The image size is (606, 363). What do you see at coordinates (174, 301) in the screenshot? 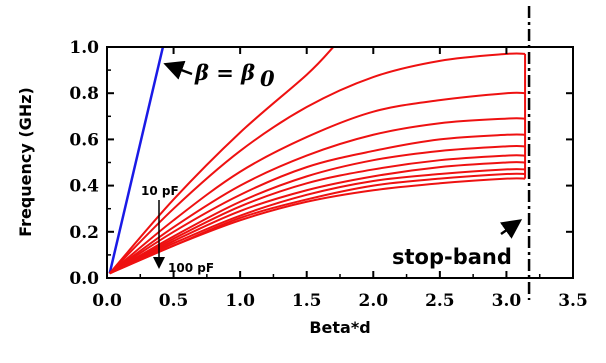
I see `x-tick-label: 0.5` at bounding box center [174, 301].